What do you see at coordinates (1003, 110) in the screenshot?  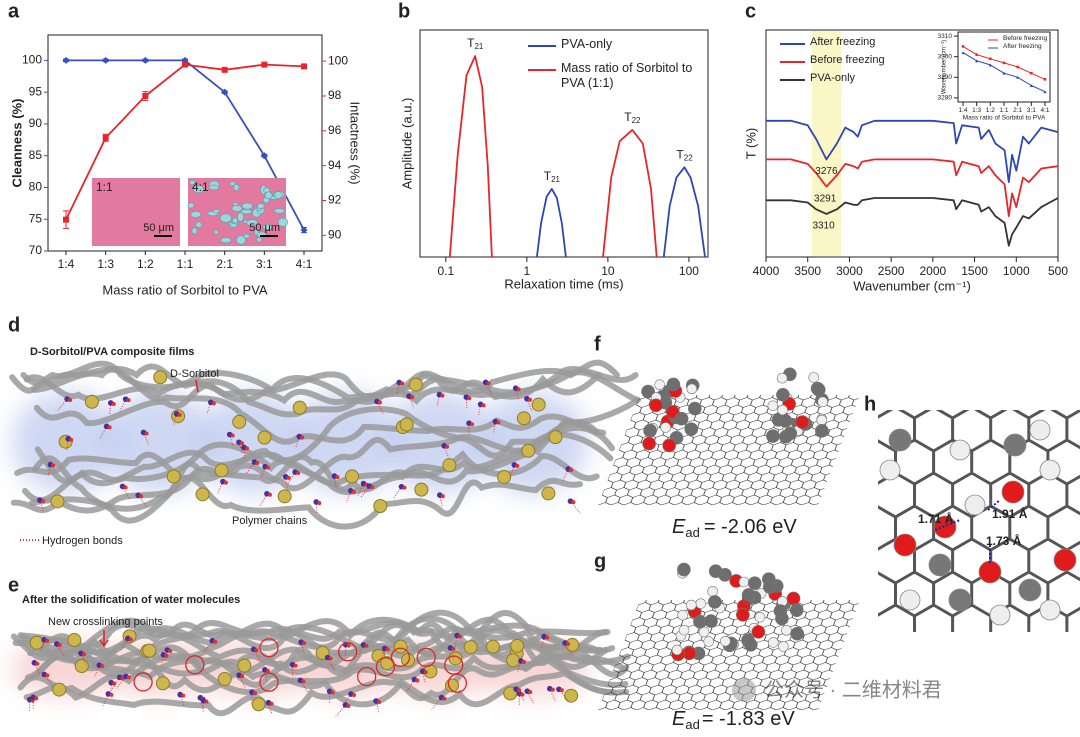 I see `x-tick-label: 1:1` at bounding box center [1003, 110].